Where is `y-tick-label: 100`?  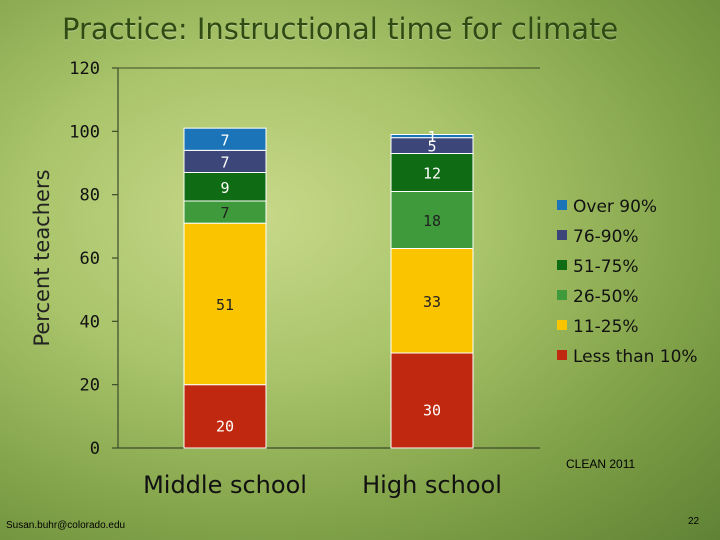 y-tick-label: 100 is located at coordinates (84, 132).